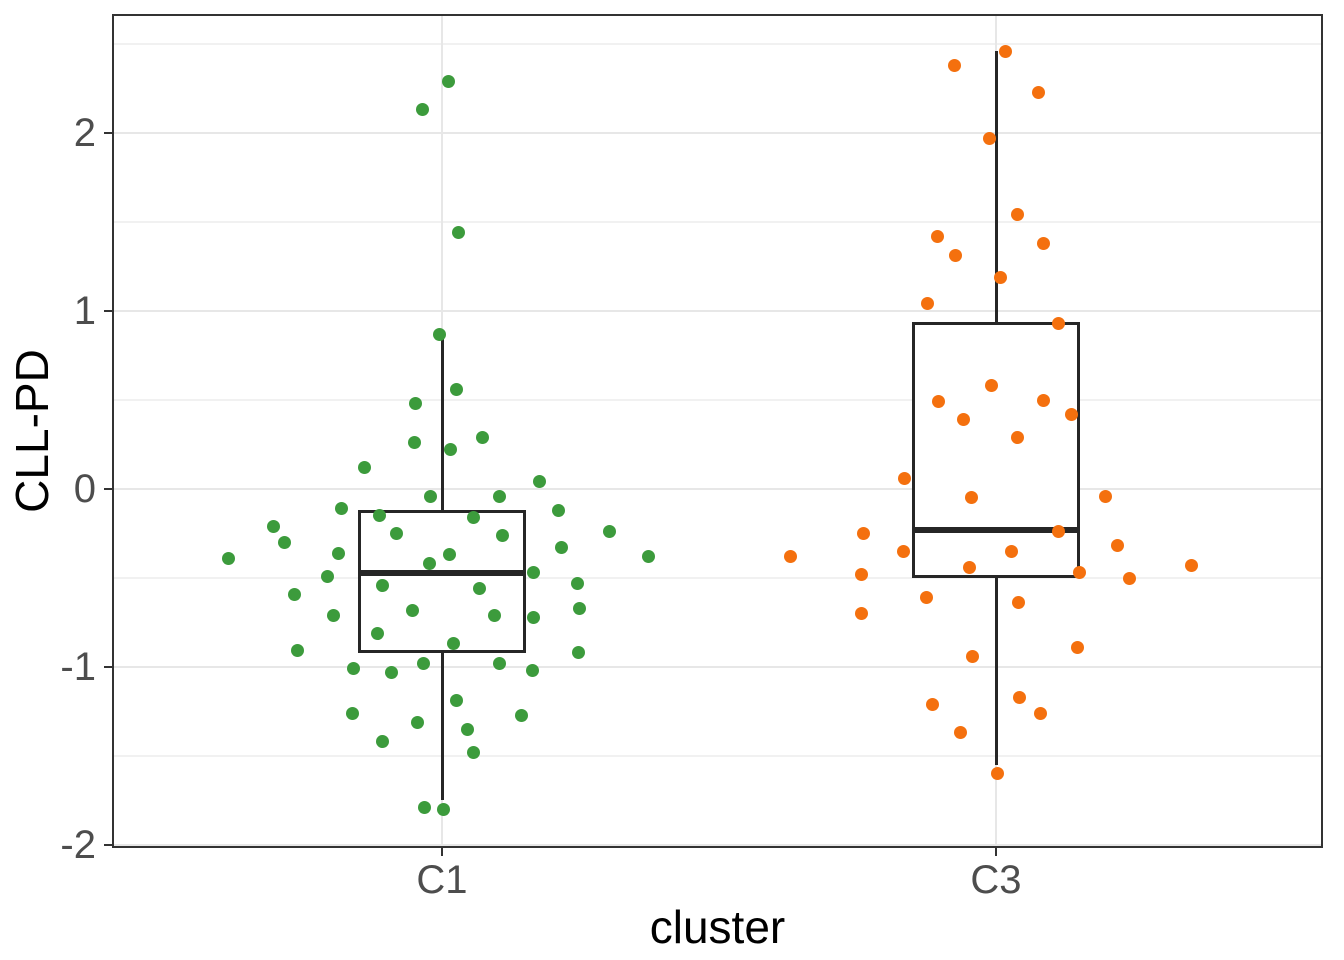  I want to click on y-tick-label: 1, so click(84, 311).